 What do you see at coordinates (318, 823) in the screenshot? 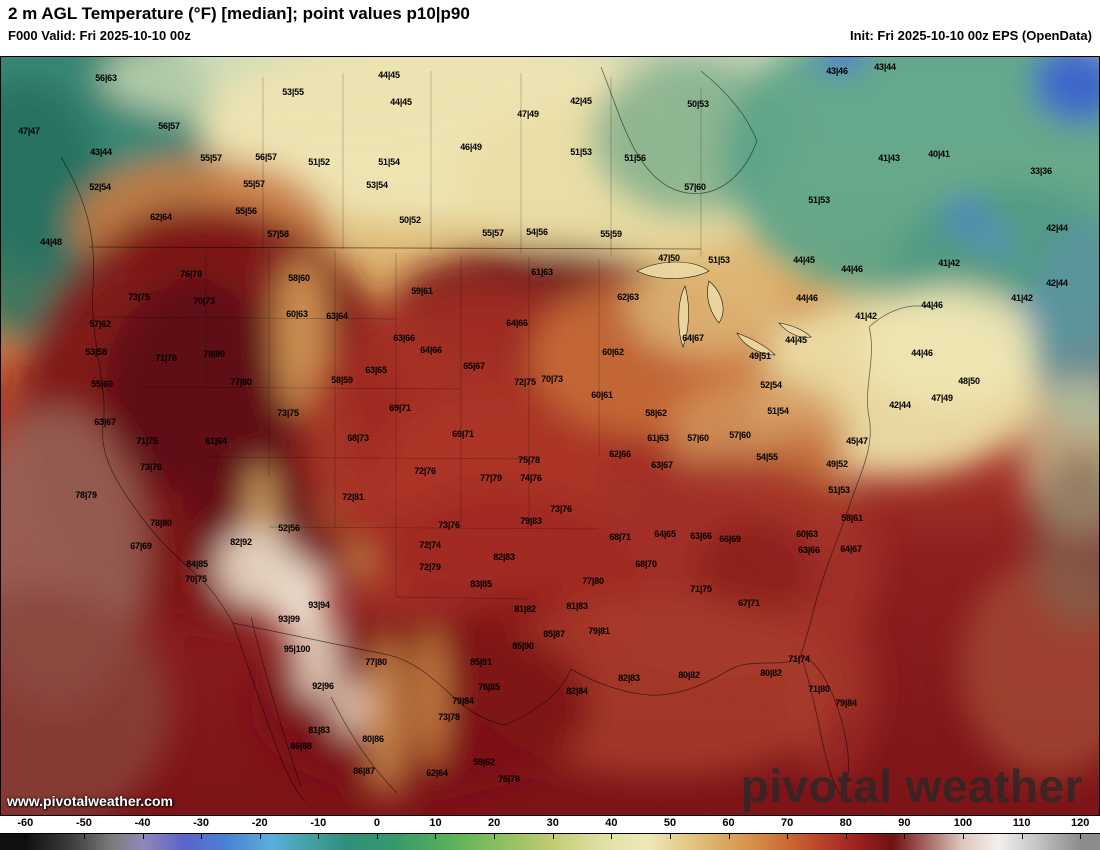
I see `colorbar-tick-label: -10` at bounding box center [318, 823].